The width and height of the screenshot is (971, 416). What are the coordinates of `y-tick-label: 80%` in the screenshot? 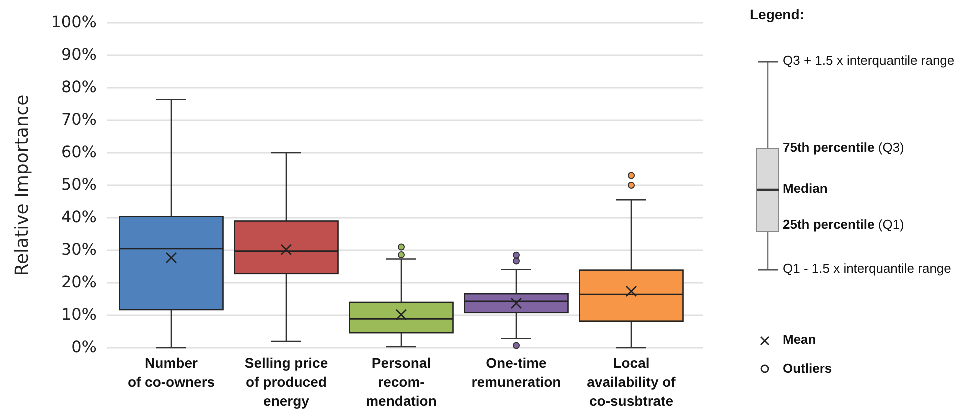 It's located at (79, 86).